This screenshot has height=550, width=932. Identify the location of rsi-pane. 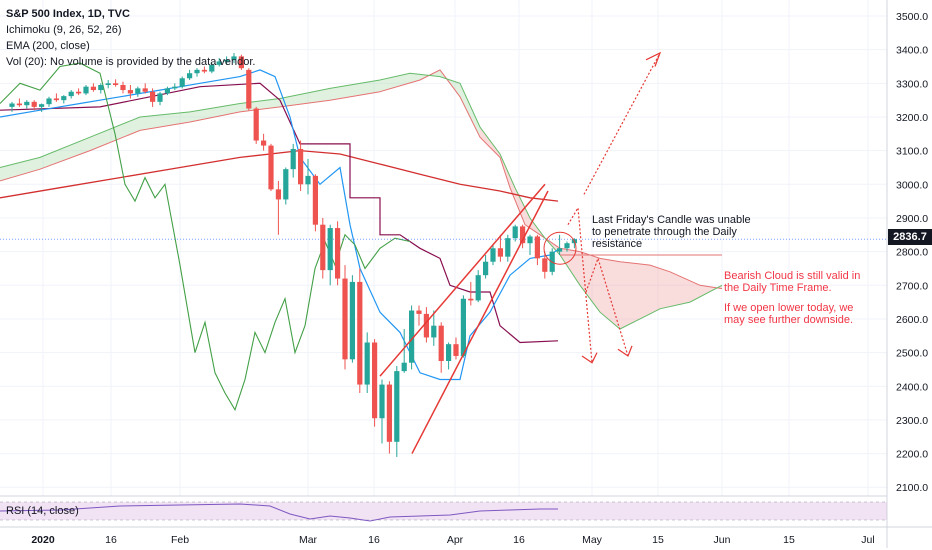
(443, 511).